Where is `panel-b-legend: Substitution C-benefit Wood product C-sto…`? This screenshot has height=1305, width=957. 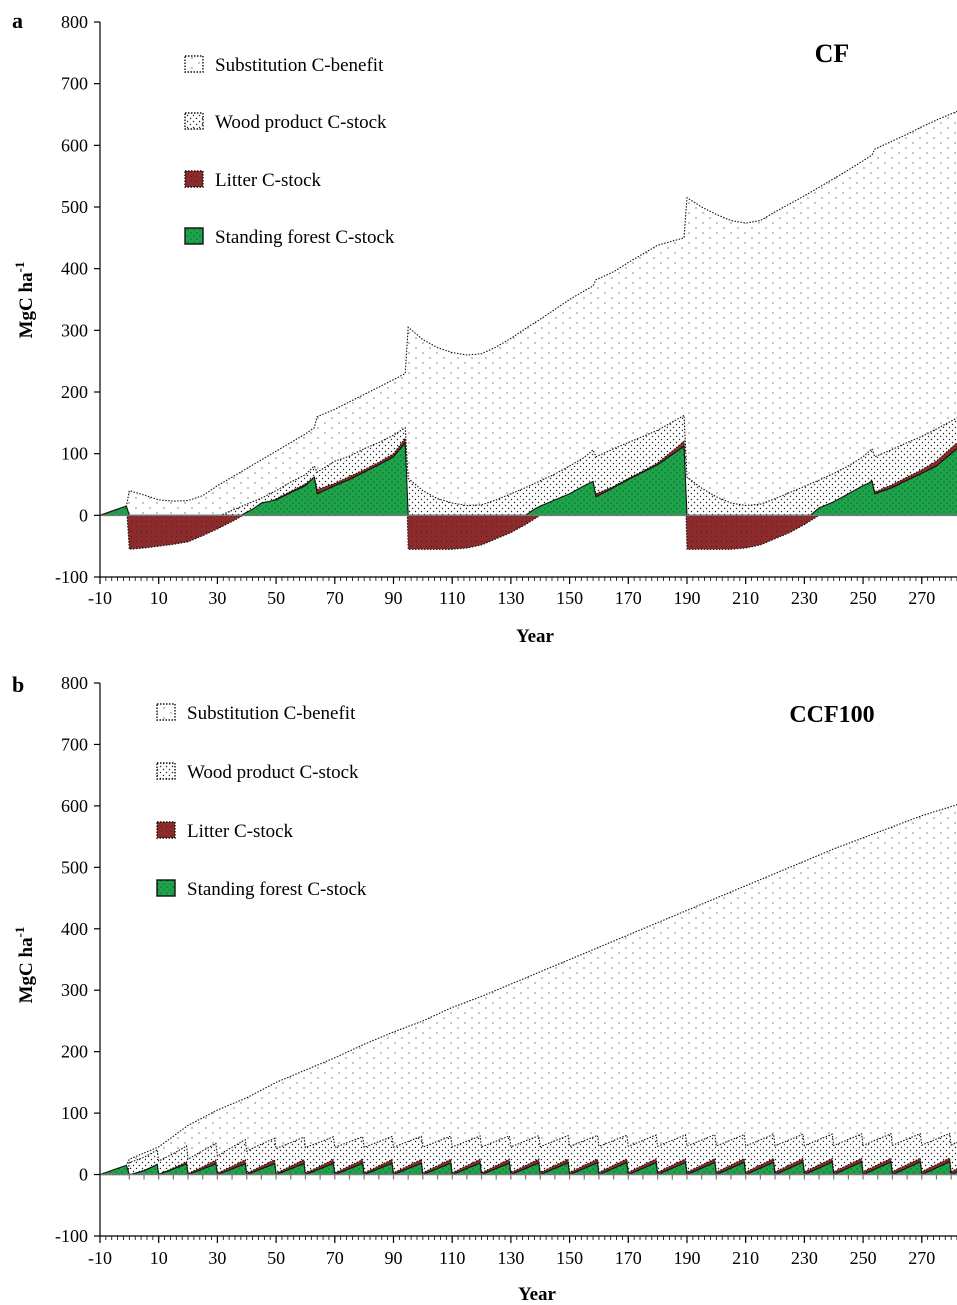
panel-b-legend: Substitution C-benefit Wood product C-sto… is located at coordinates (261, 801).